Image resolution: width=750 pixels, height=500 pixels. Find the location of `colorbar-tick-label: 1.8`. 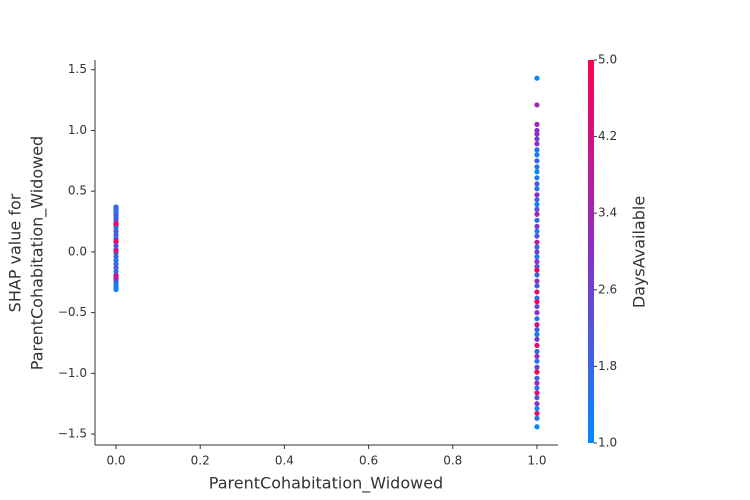

colorbar-tick-label: 1.8 is located at coordinates (607, 366).